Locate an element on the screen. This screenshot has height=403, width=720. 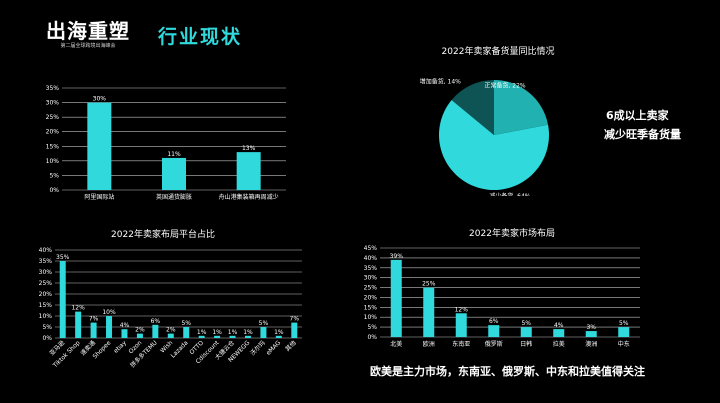
y-tick-label: 45% is located at coordinates (371, 248).